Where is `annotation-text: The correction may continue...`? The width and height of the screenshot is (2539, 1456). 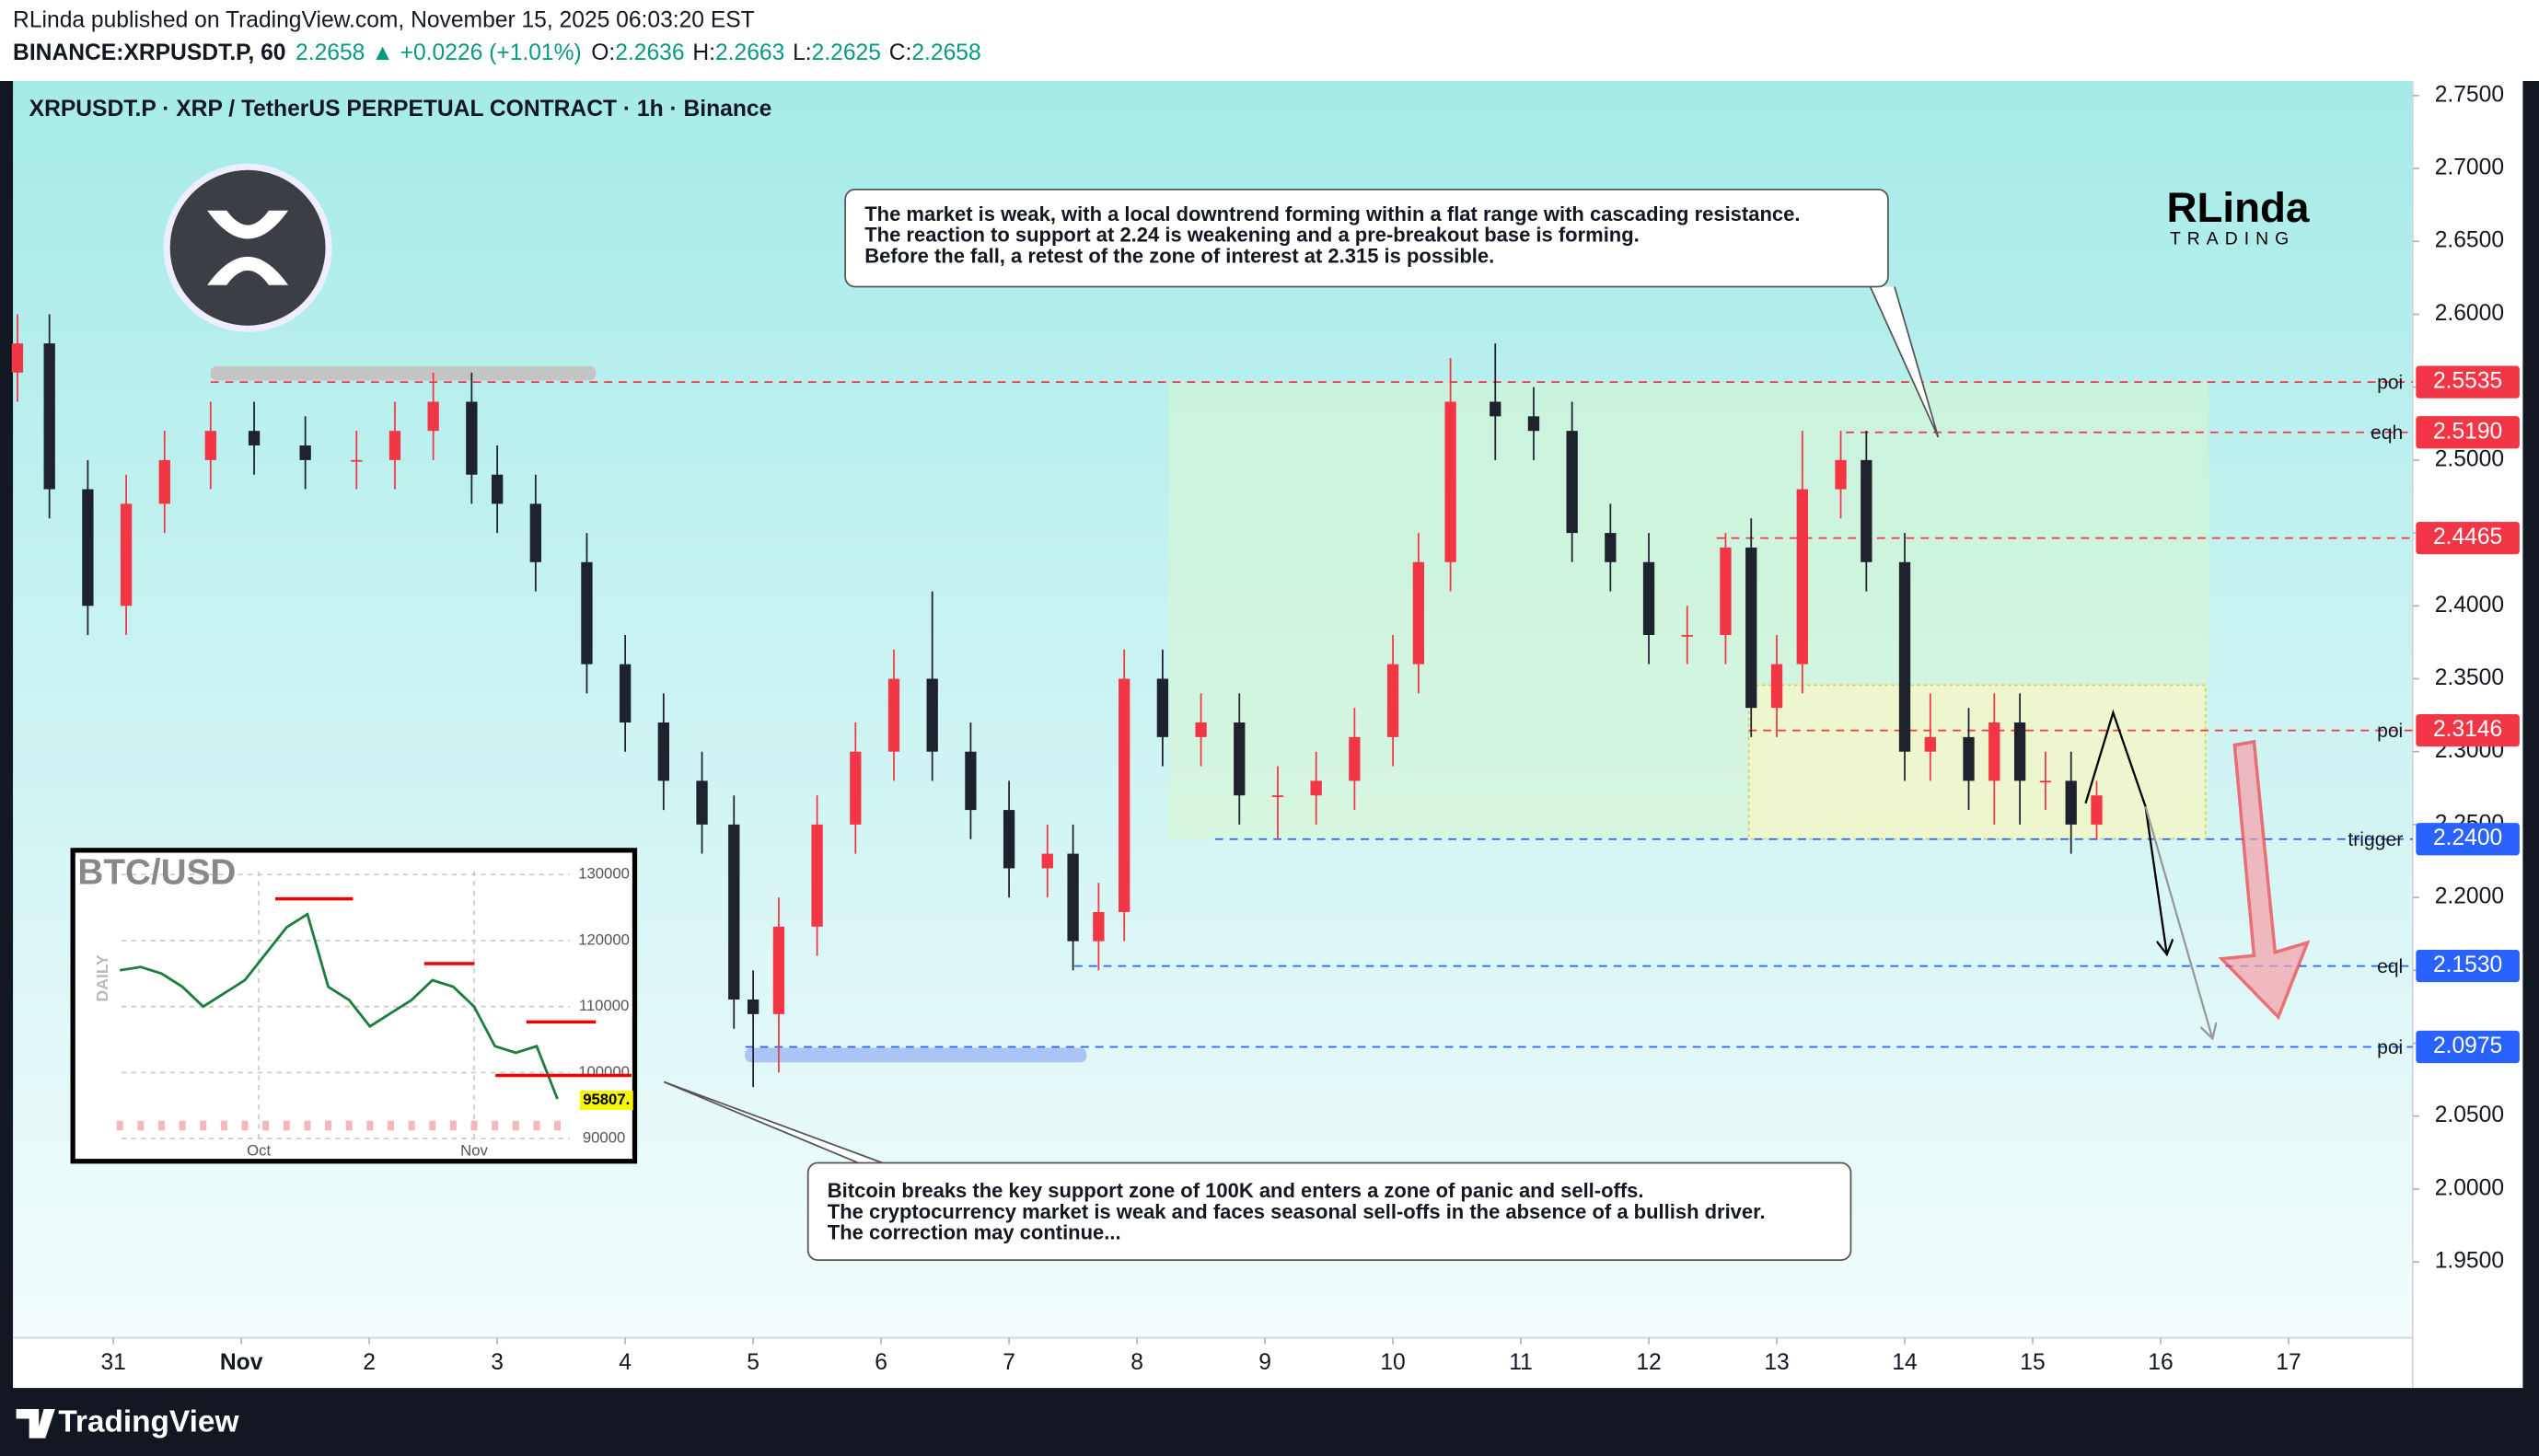 annotation-text: The correction may continue... is located at coordinates (975, 1232).